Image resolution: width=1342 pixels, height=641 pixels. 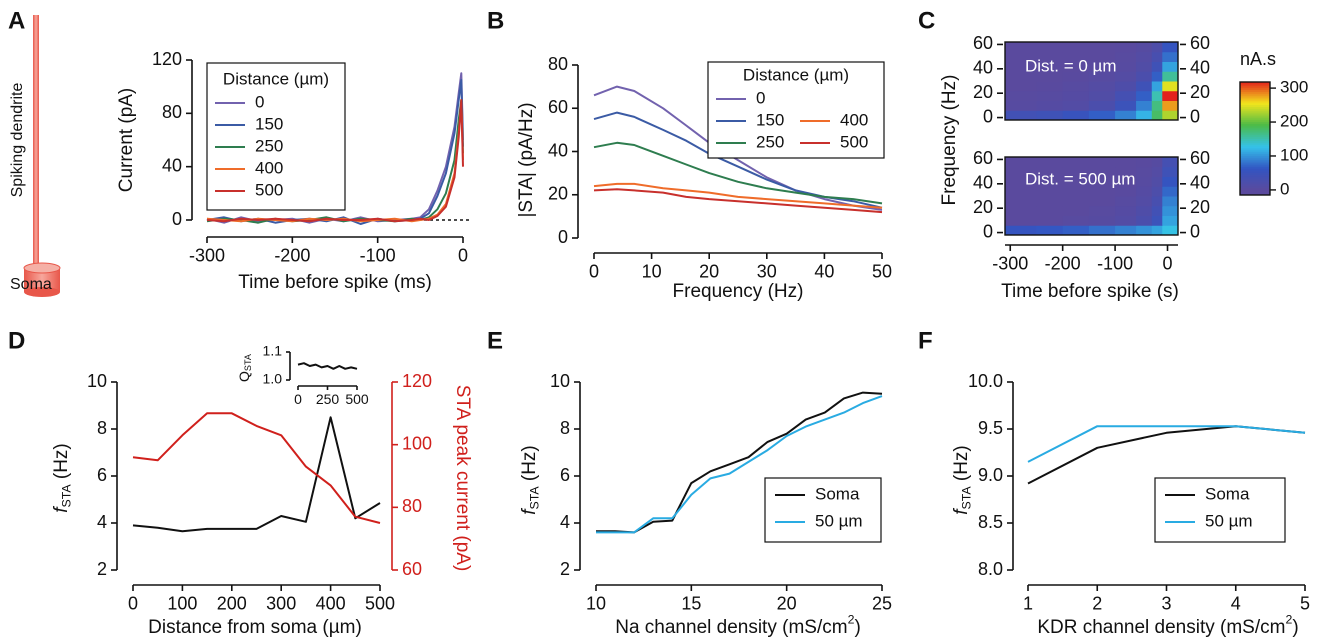 I want to click on panel-letter: B, so click(x=495, y=20).